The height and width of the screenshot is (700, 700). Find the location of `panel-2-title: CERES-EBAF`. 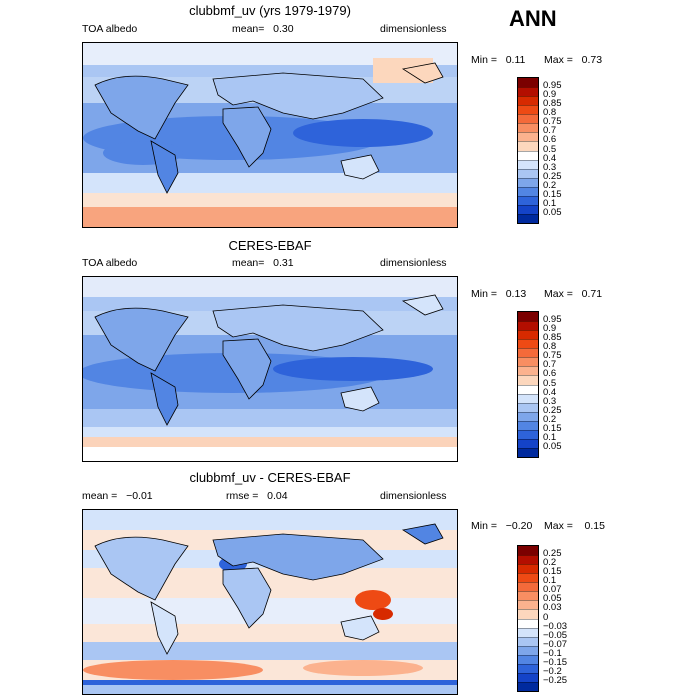

panel-2-title: CERES-EBAF is located at coordinates (270, 245).